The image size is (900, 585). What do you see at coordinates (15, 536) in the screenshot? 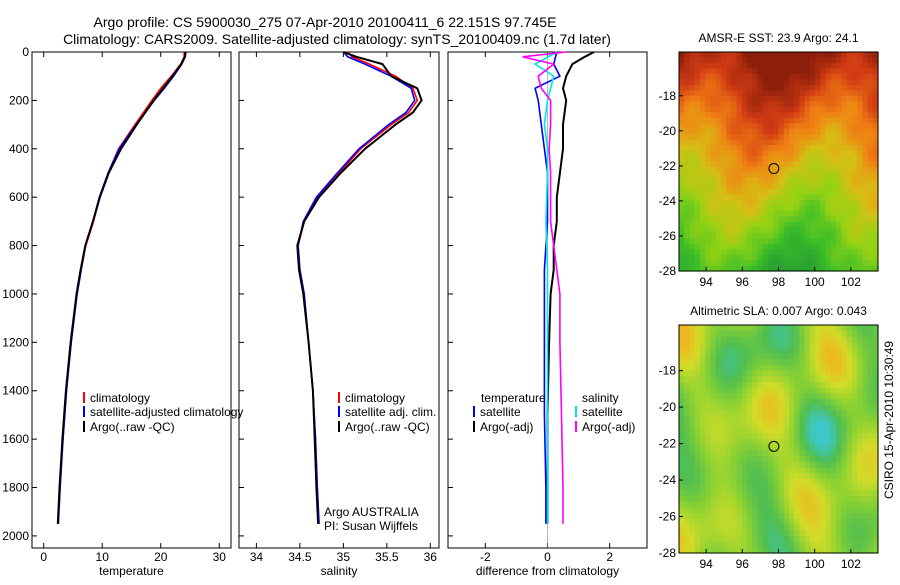
I see `y-tick-label: 2000` at bounding box center [15, 536].